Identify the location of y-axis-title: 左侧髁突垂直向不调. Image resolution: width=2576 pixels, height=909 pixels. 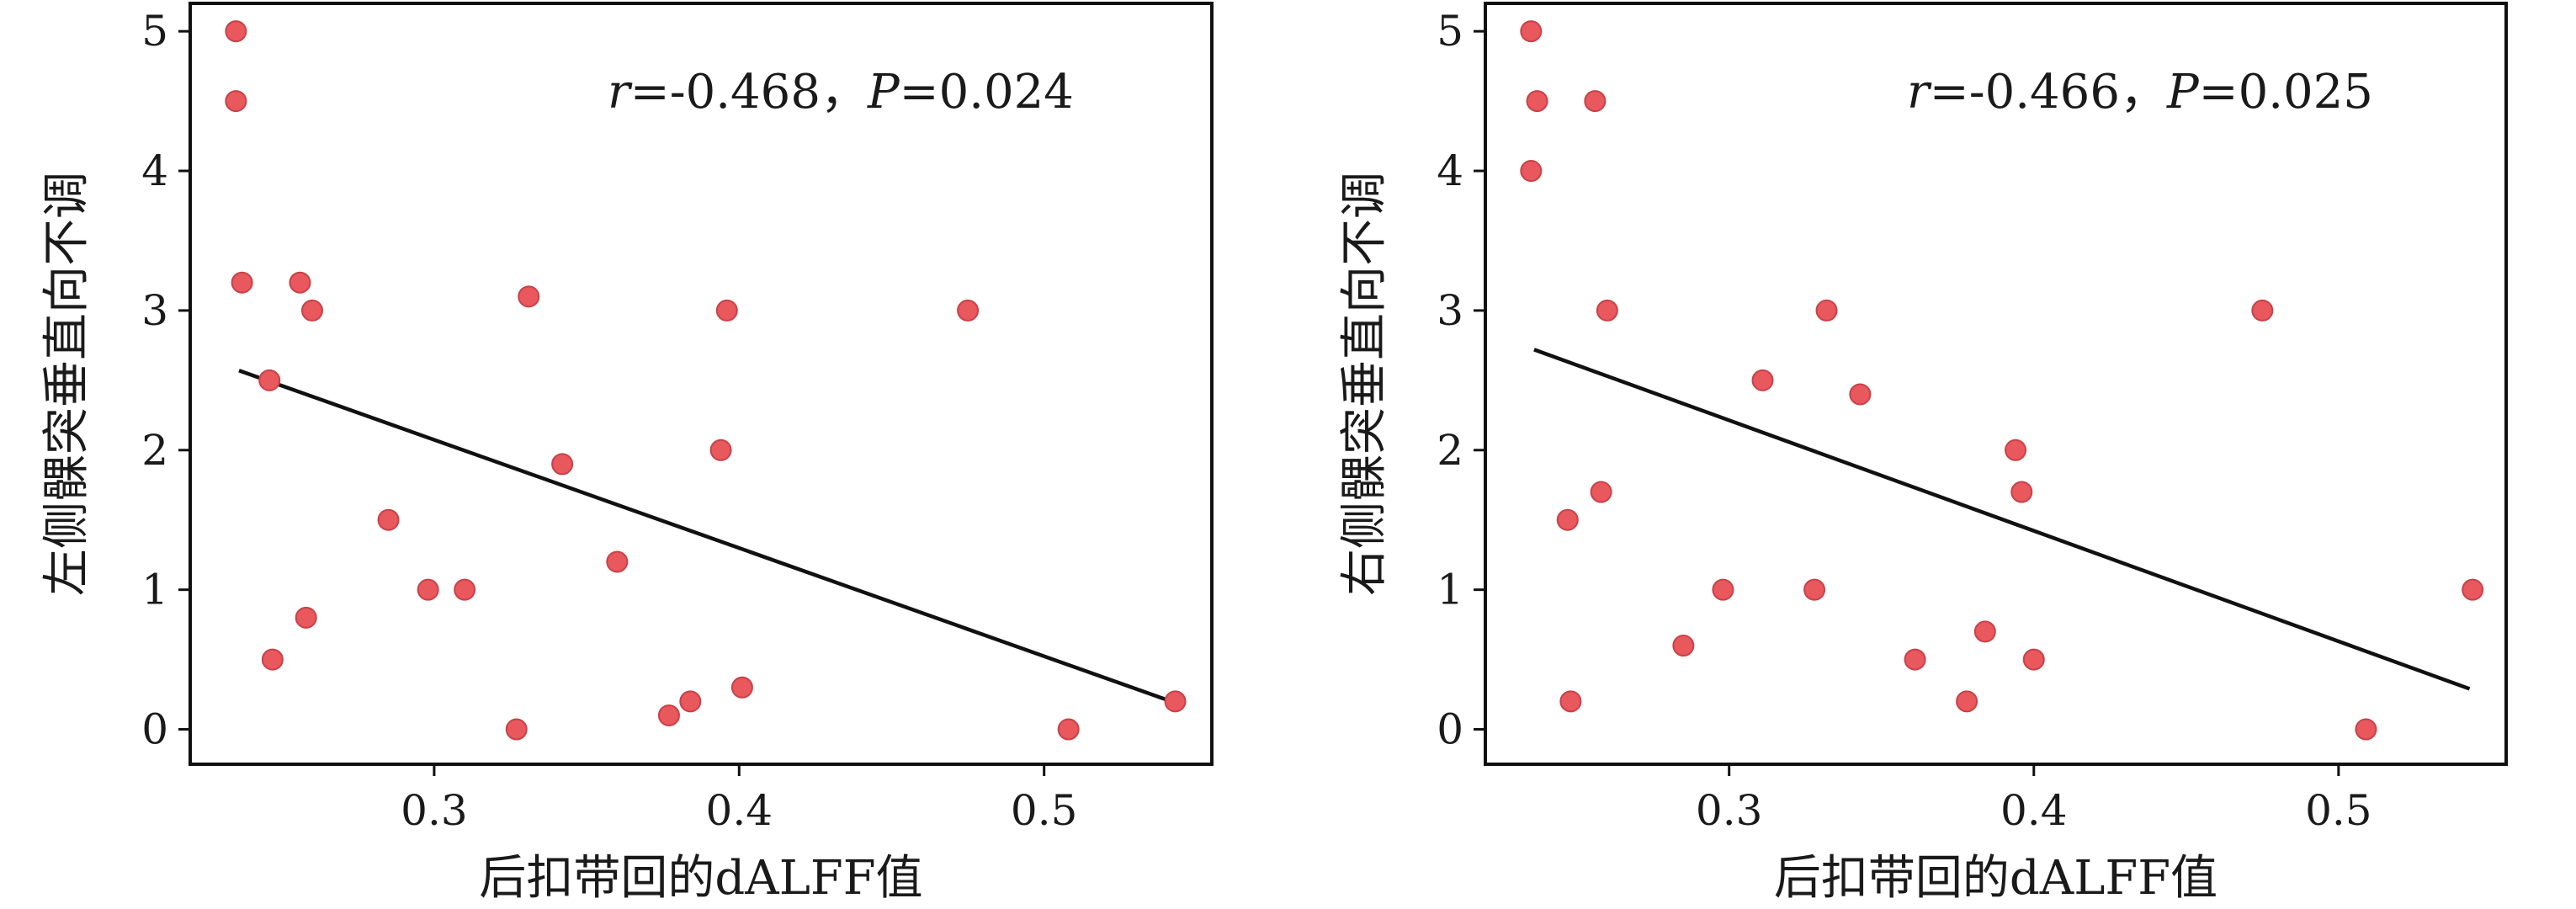
(67, 384).